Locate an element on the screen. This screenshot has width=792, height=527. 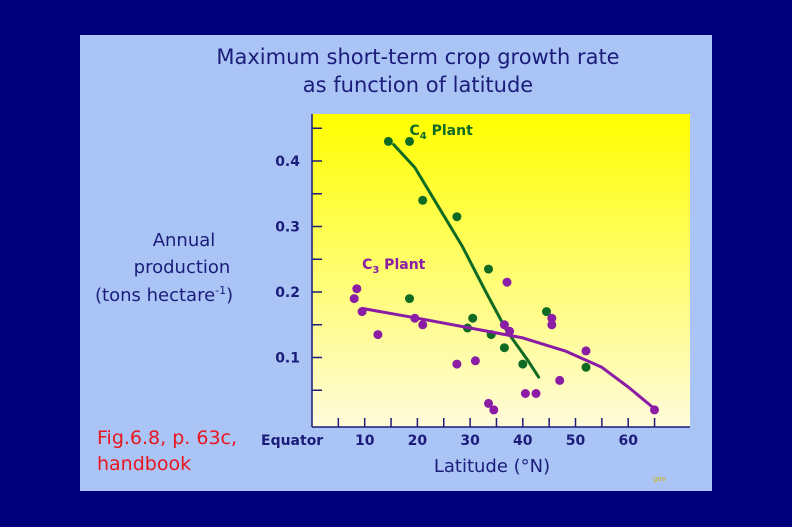
c3-series-label-letter: C is located at coordinates (367, 265).